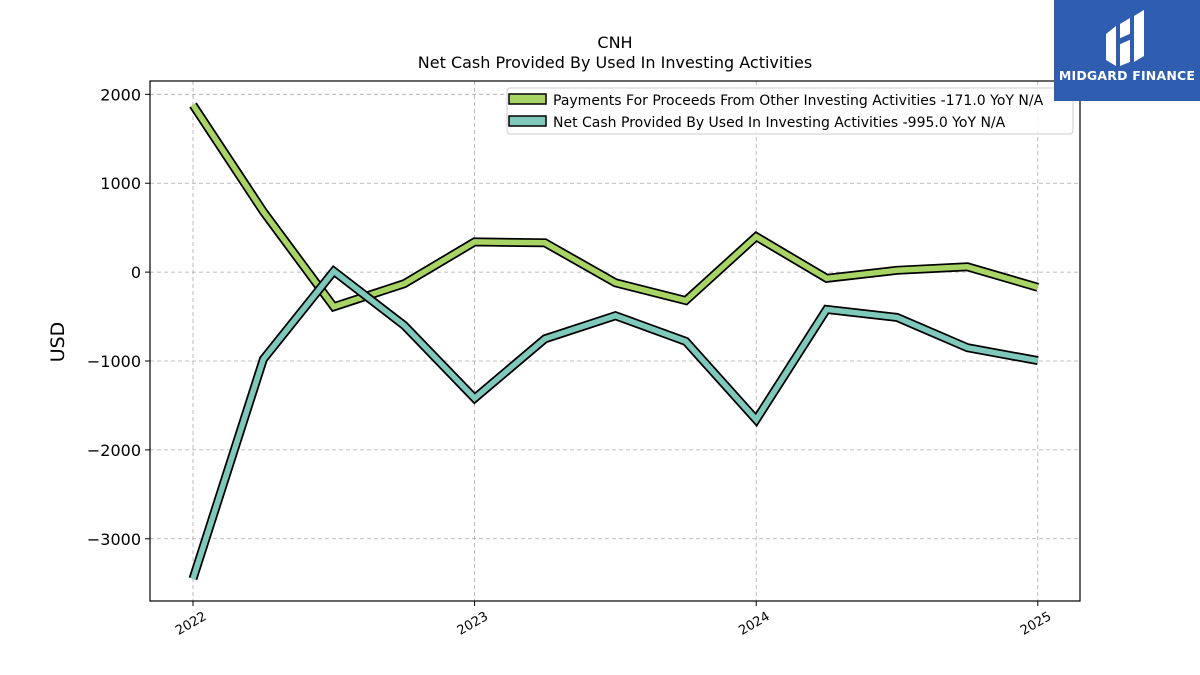  Describe the element at coordinates (1127, 75) in the screenshot. I see `logo-text: MIDGARD FINANCE` at that location.